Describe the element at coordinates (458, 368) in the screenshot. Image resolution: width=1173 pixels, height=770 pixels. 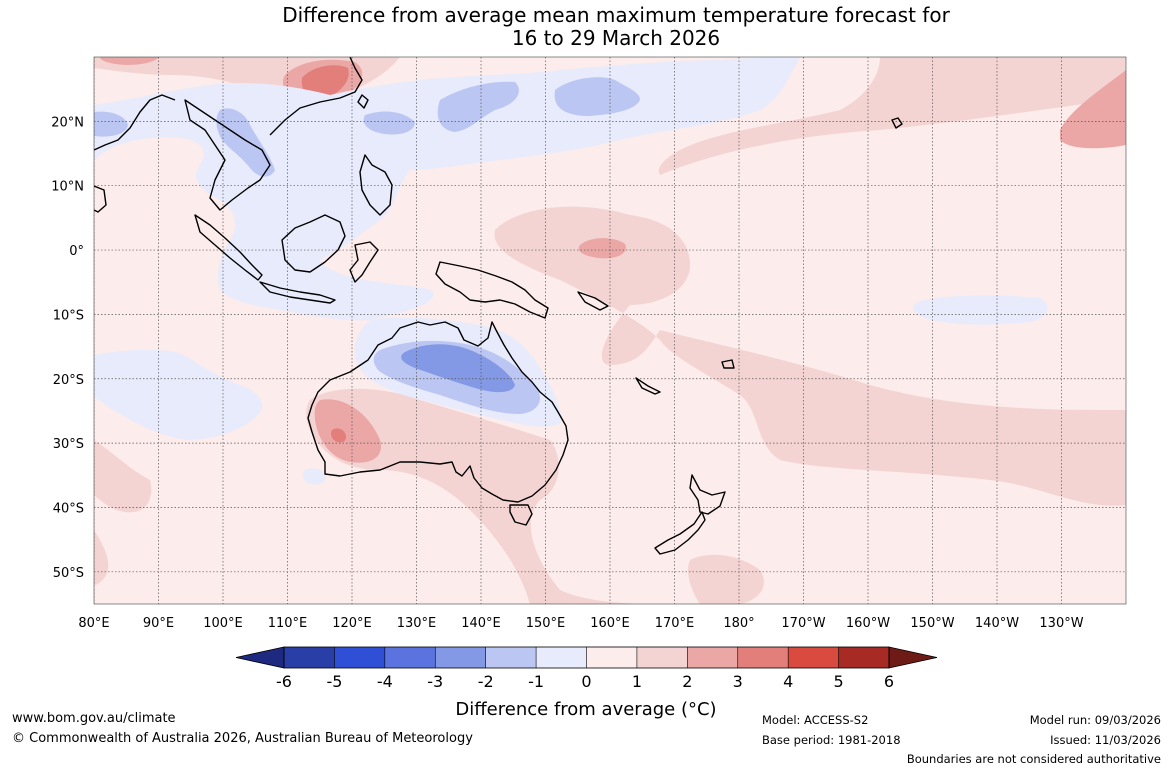
I see `anomaly-blue-nau` at that location.